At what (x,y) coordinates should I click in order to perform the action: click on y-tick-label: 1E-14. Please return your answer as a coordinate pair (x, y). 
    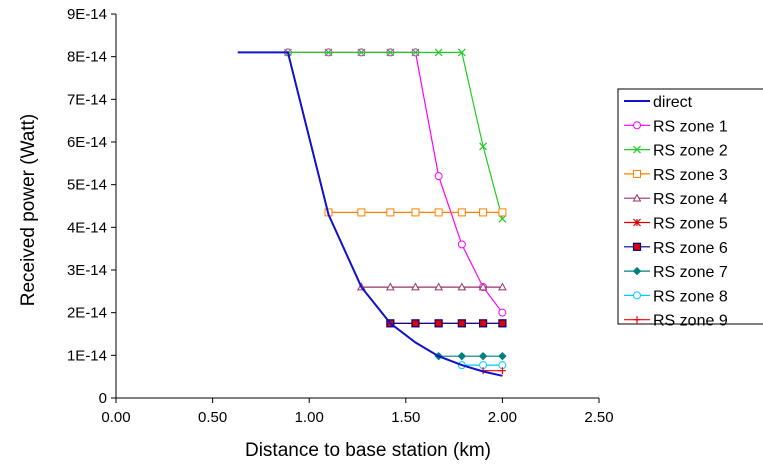
    Looking at the image, I should click on (87, 355).